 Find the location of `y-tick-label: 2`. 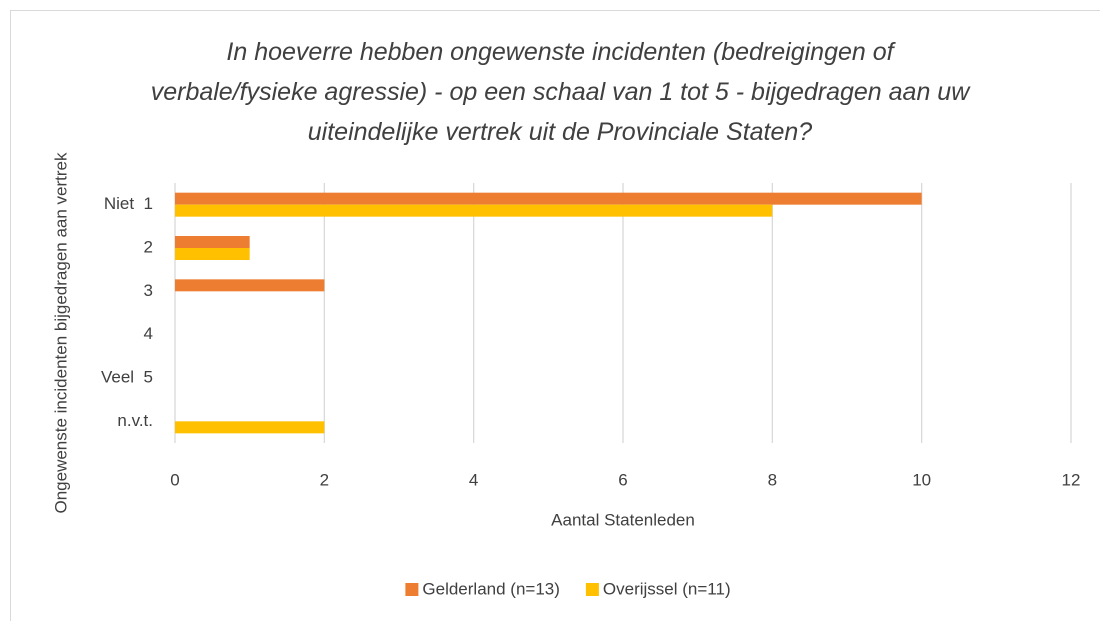

y-tick-label: 2 is located at coordinates (148, 246).